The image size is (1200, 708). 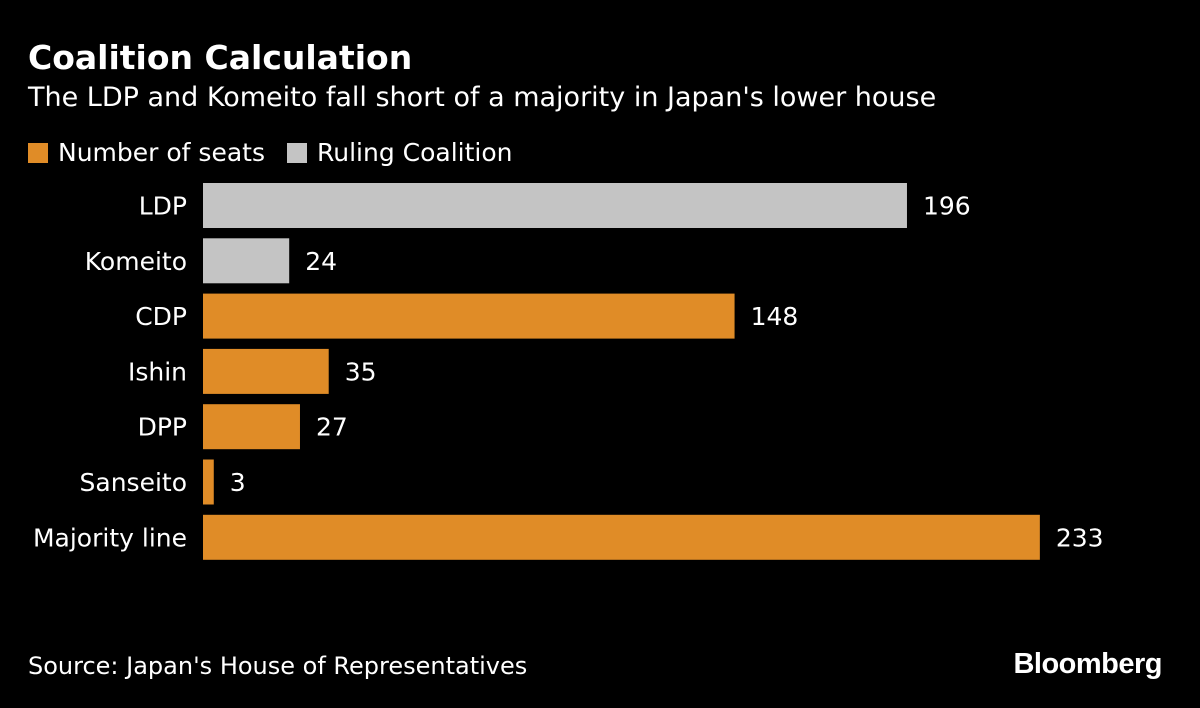 I want to click on legend-swatch-coalition, so click(x=296, y=152).